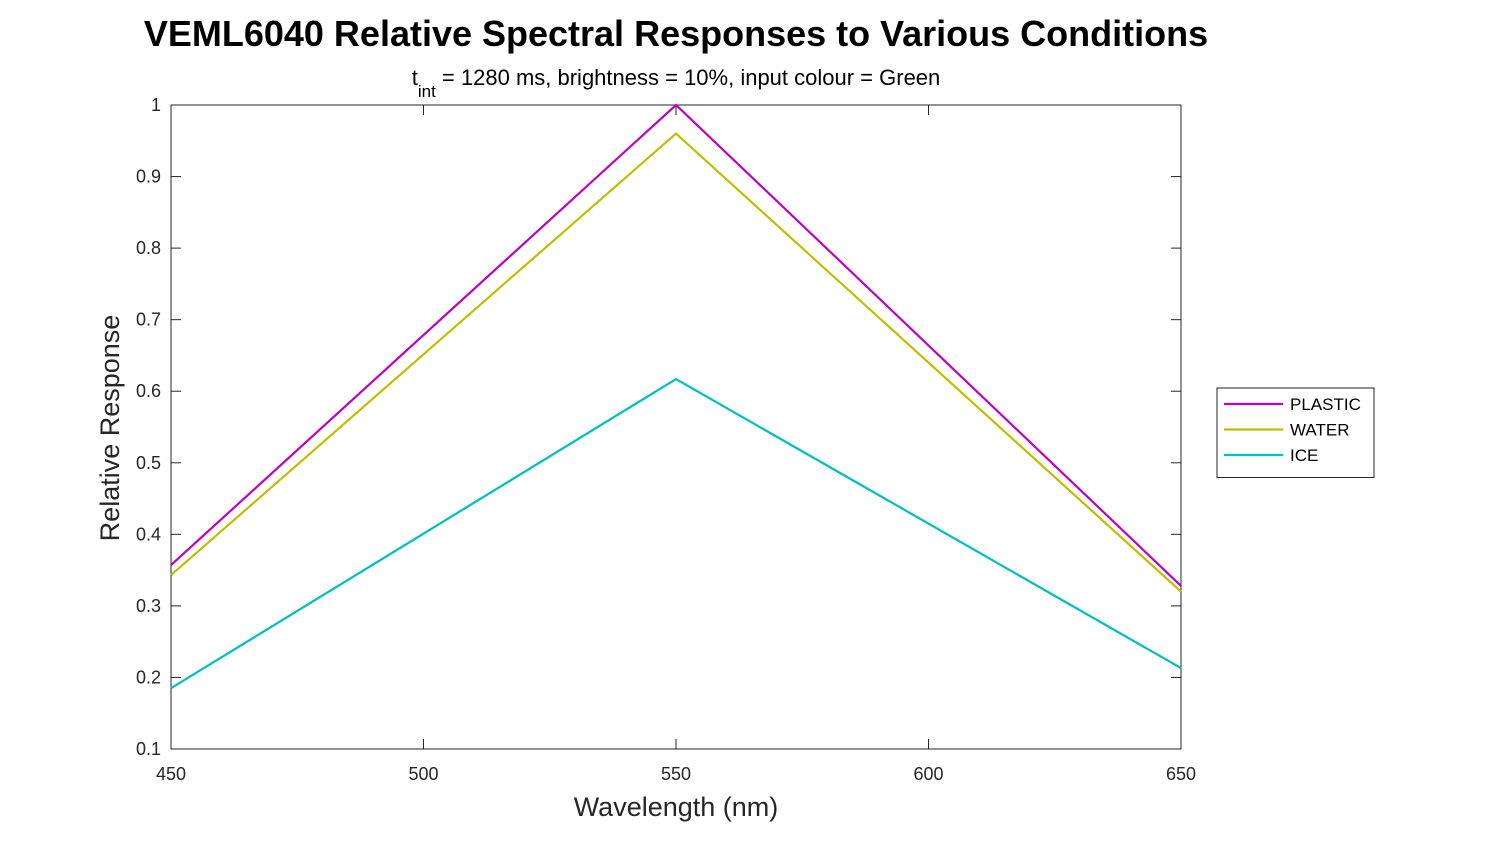 The height and width of the screenshot is (844, 1500). I want to click on legend-label-ice: ICE, so click(1304, 455).